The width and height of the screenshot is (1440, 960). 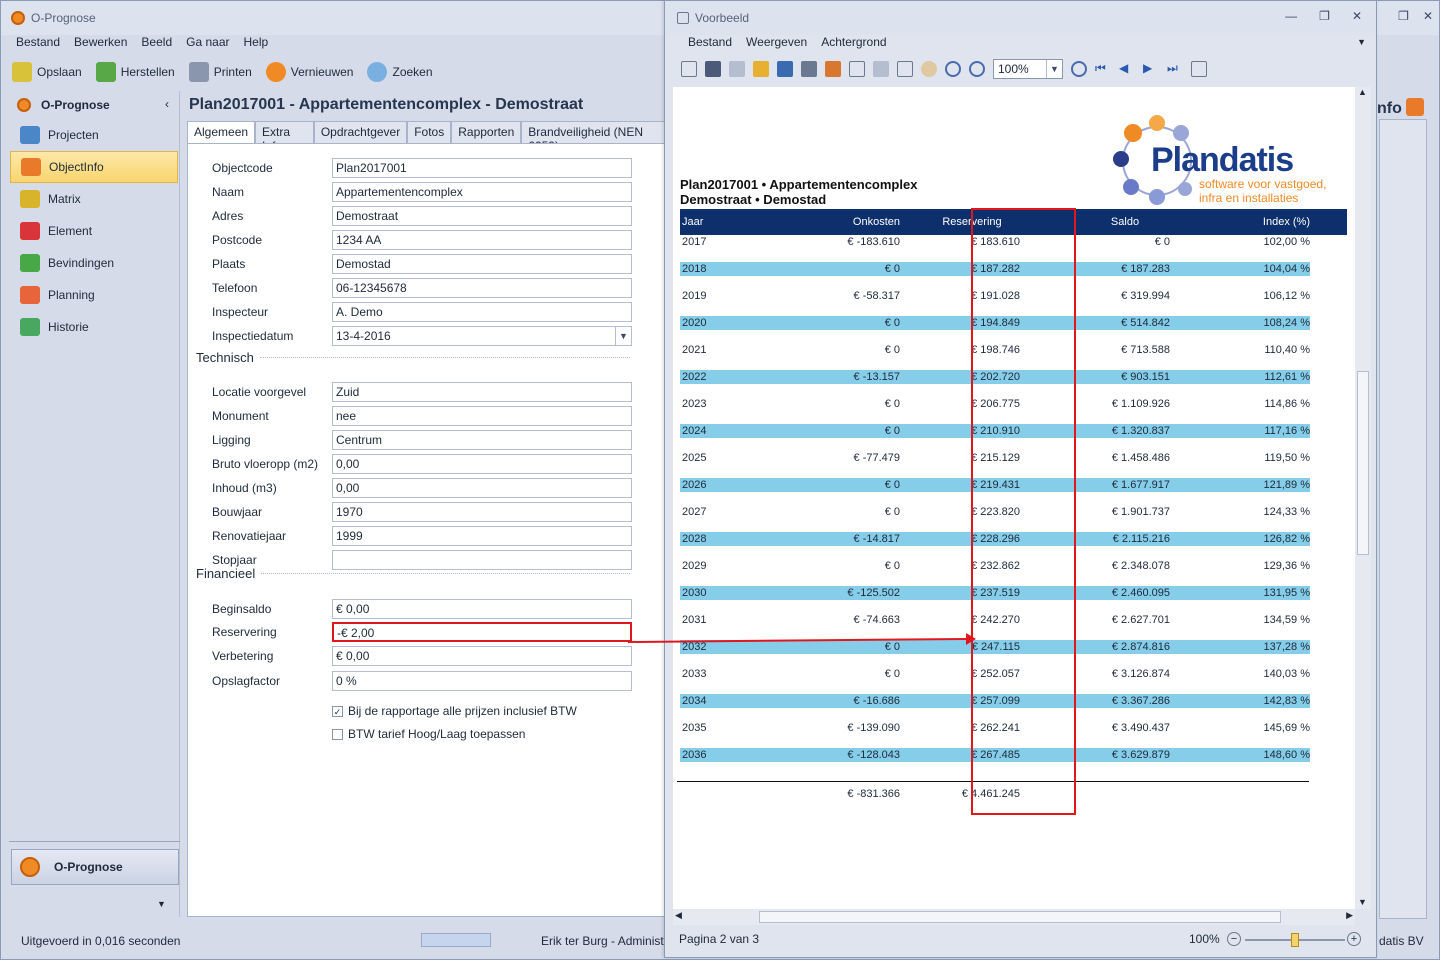 What do you see at coordinates (1362, 92) in the screenshot?
I see `scroll-up-icon: ▲` at bounding box center [1362, 92].